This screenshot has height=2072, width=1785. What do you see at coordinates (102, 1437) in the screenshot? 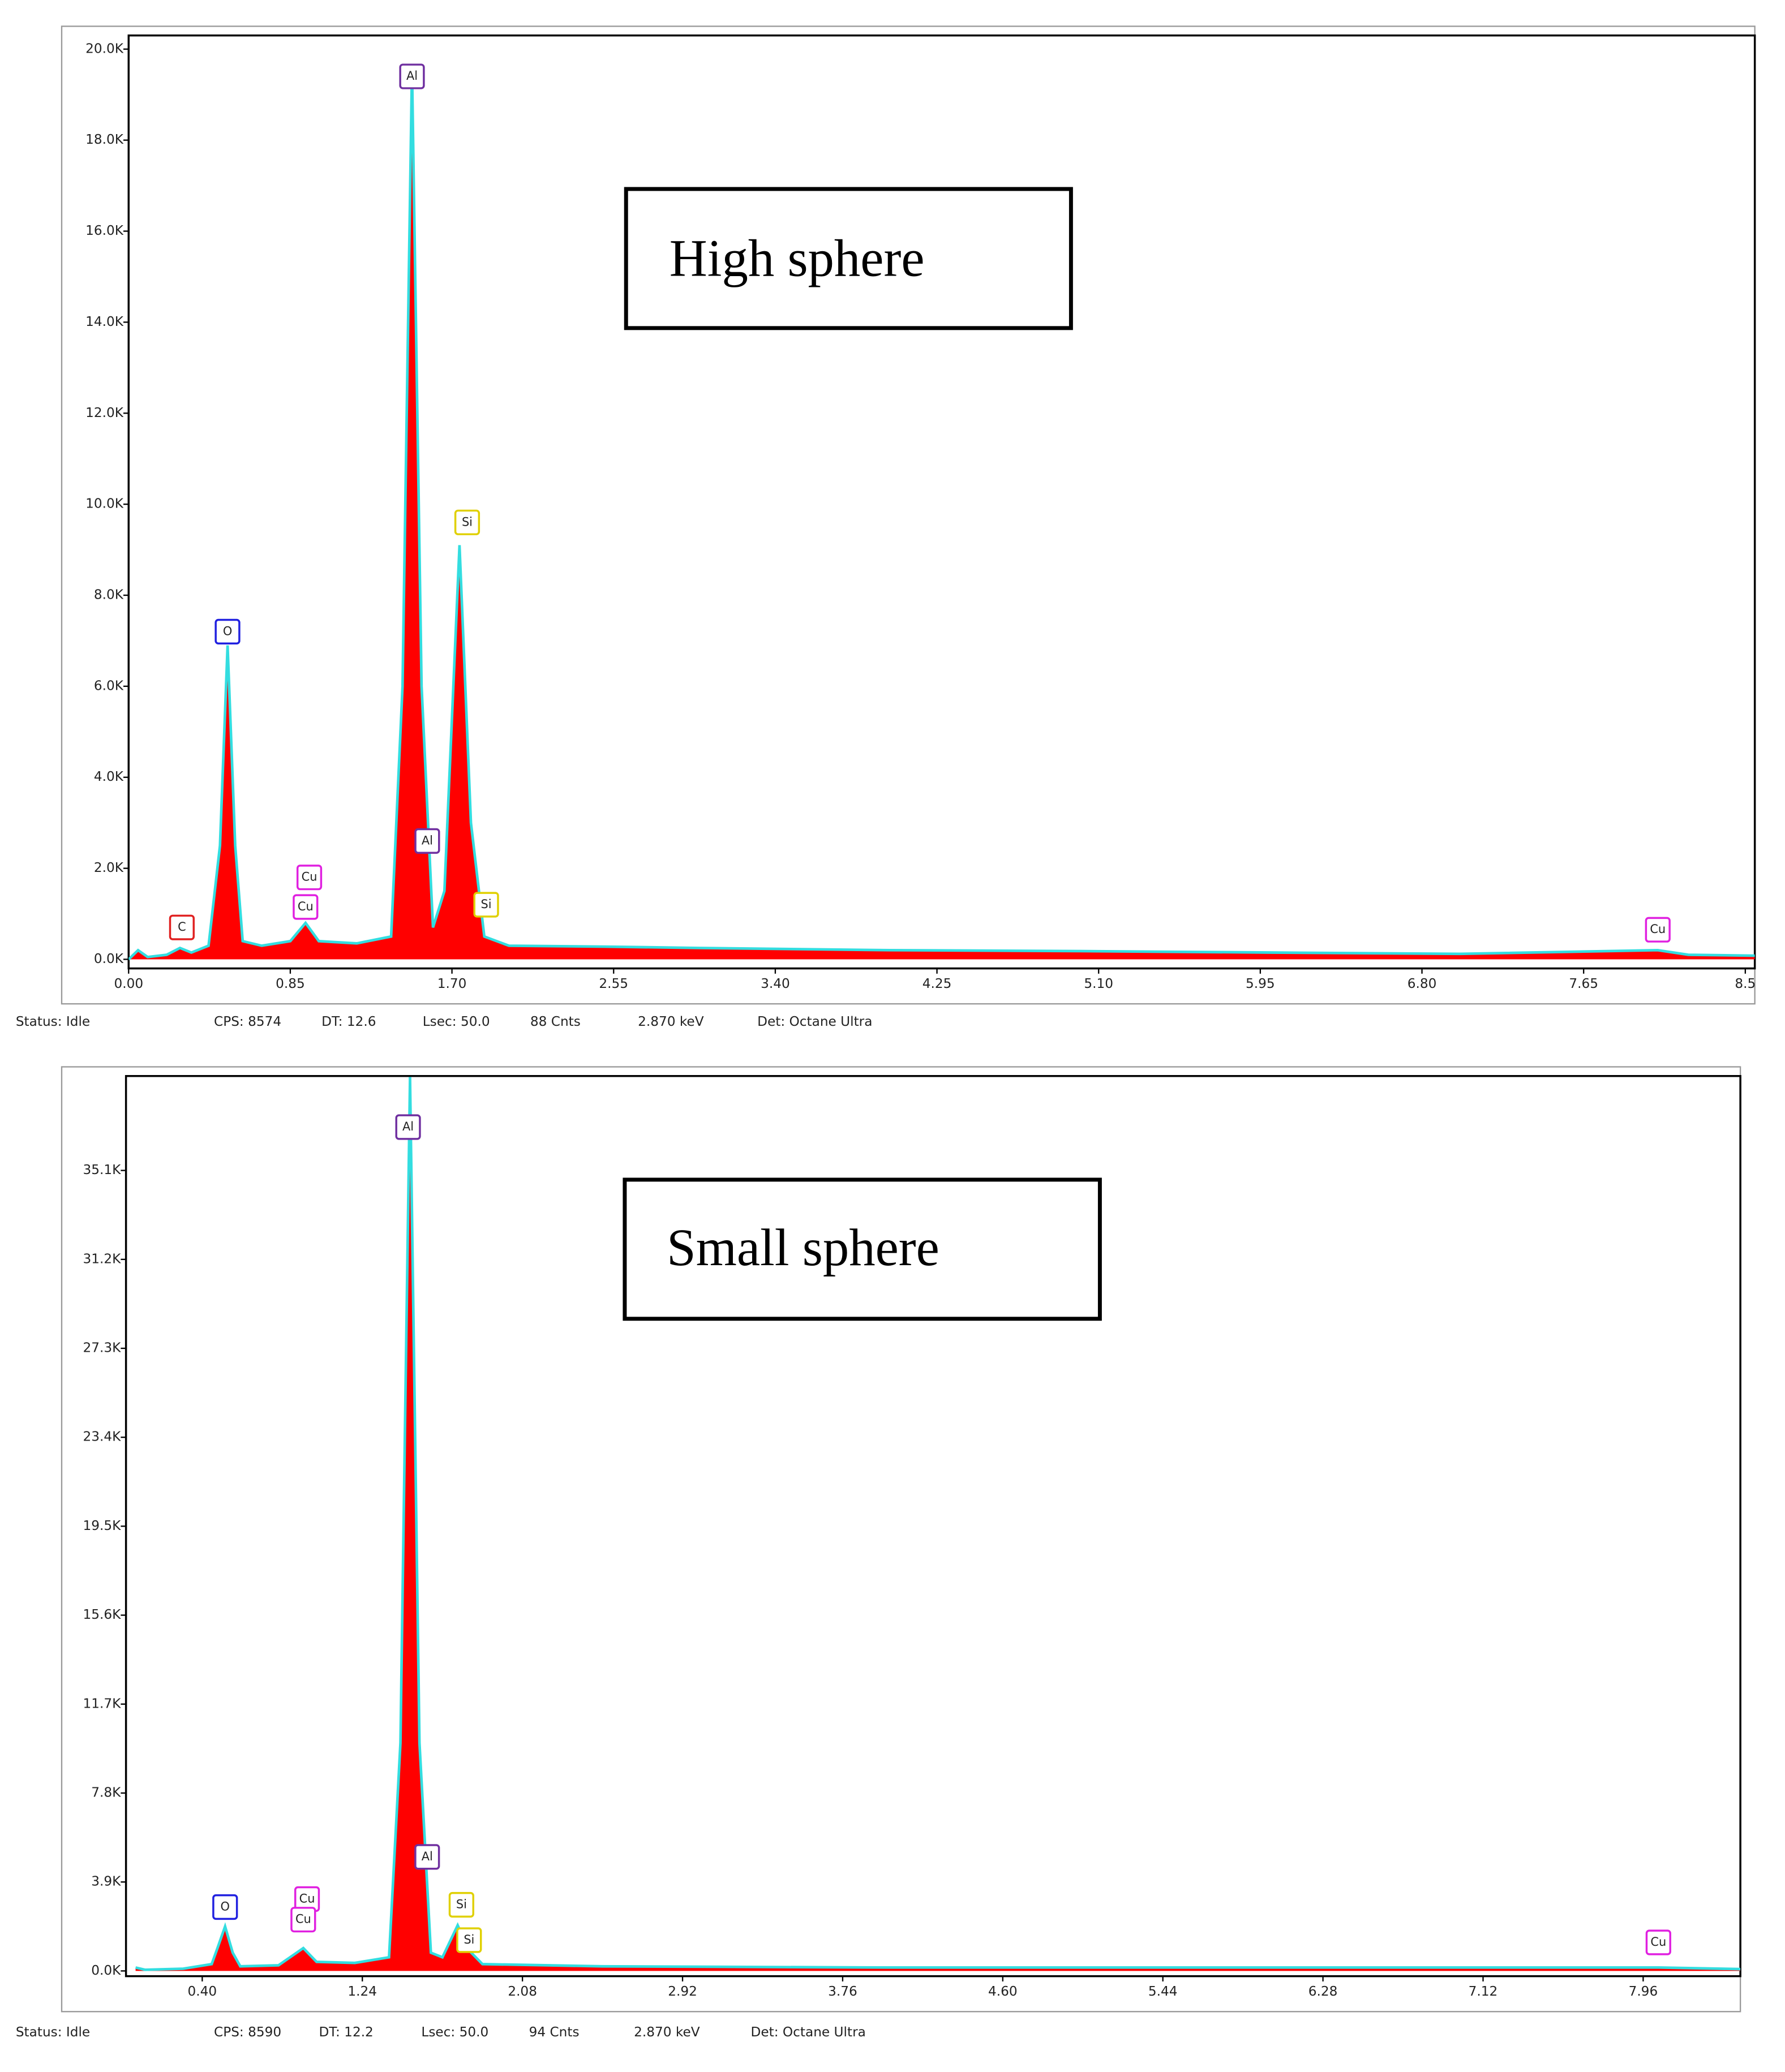
I see `y-tick-label: 23.4K` at bounding box center [102, 1437].